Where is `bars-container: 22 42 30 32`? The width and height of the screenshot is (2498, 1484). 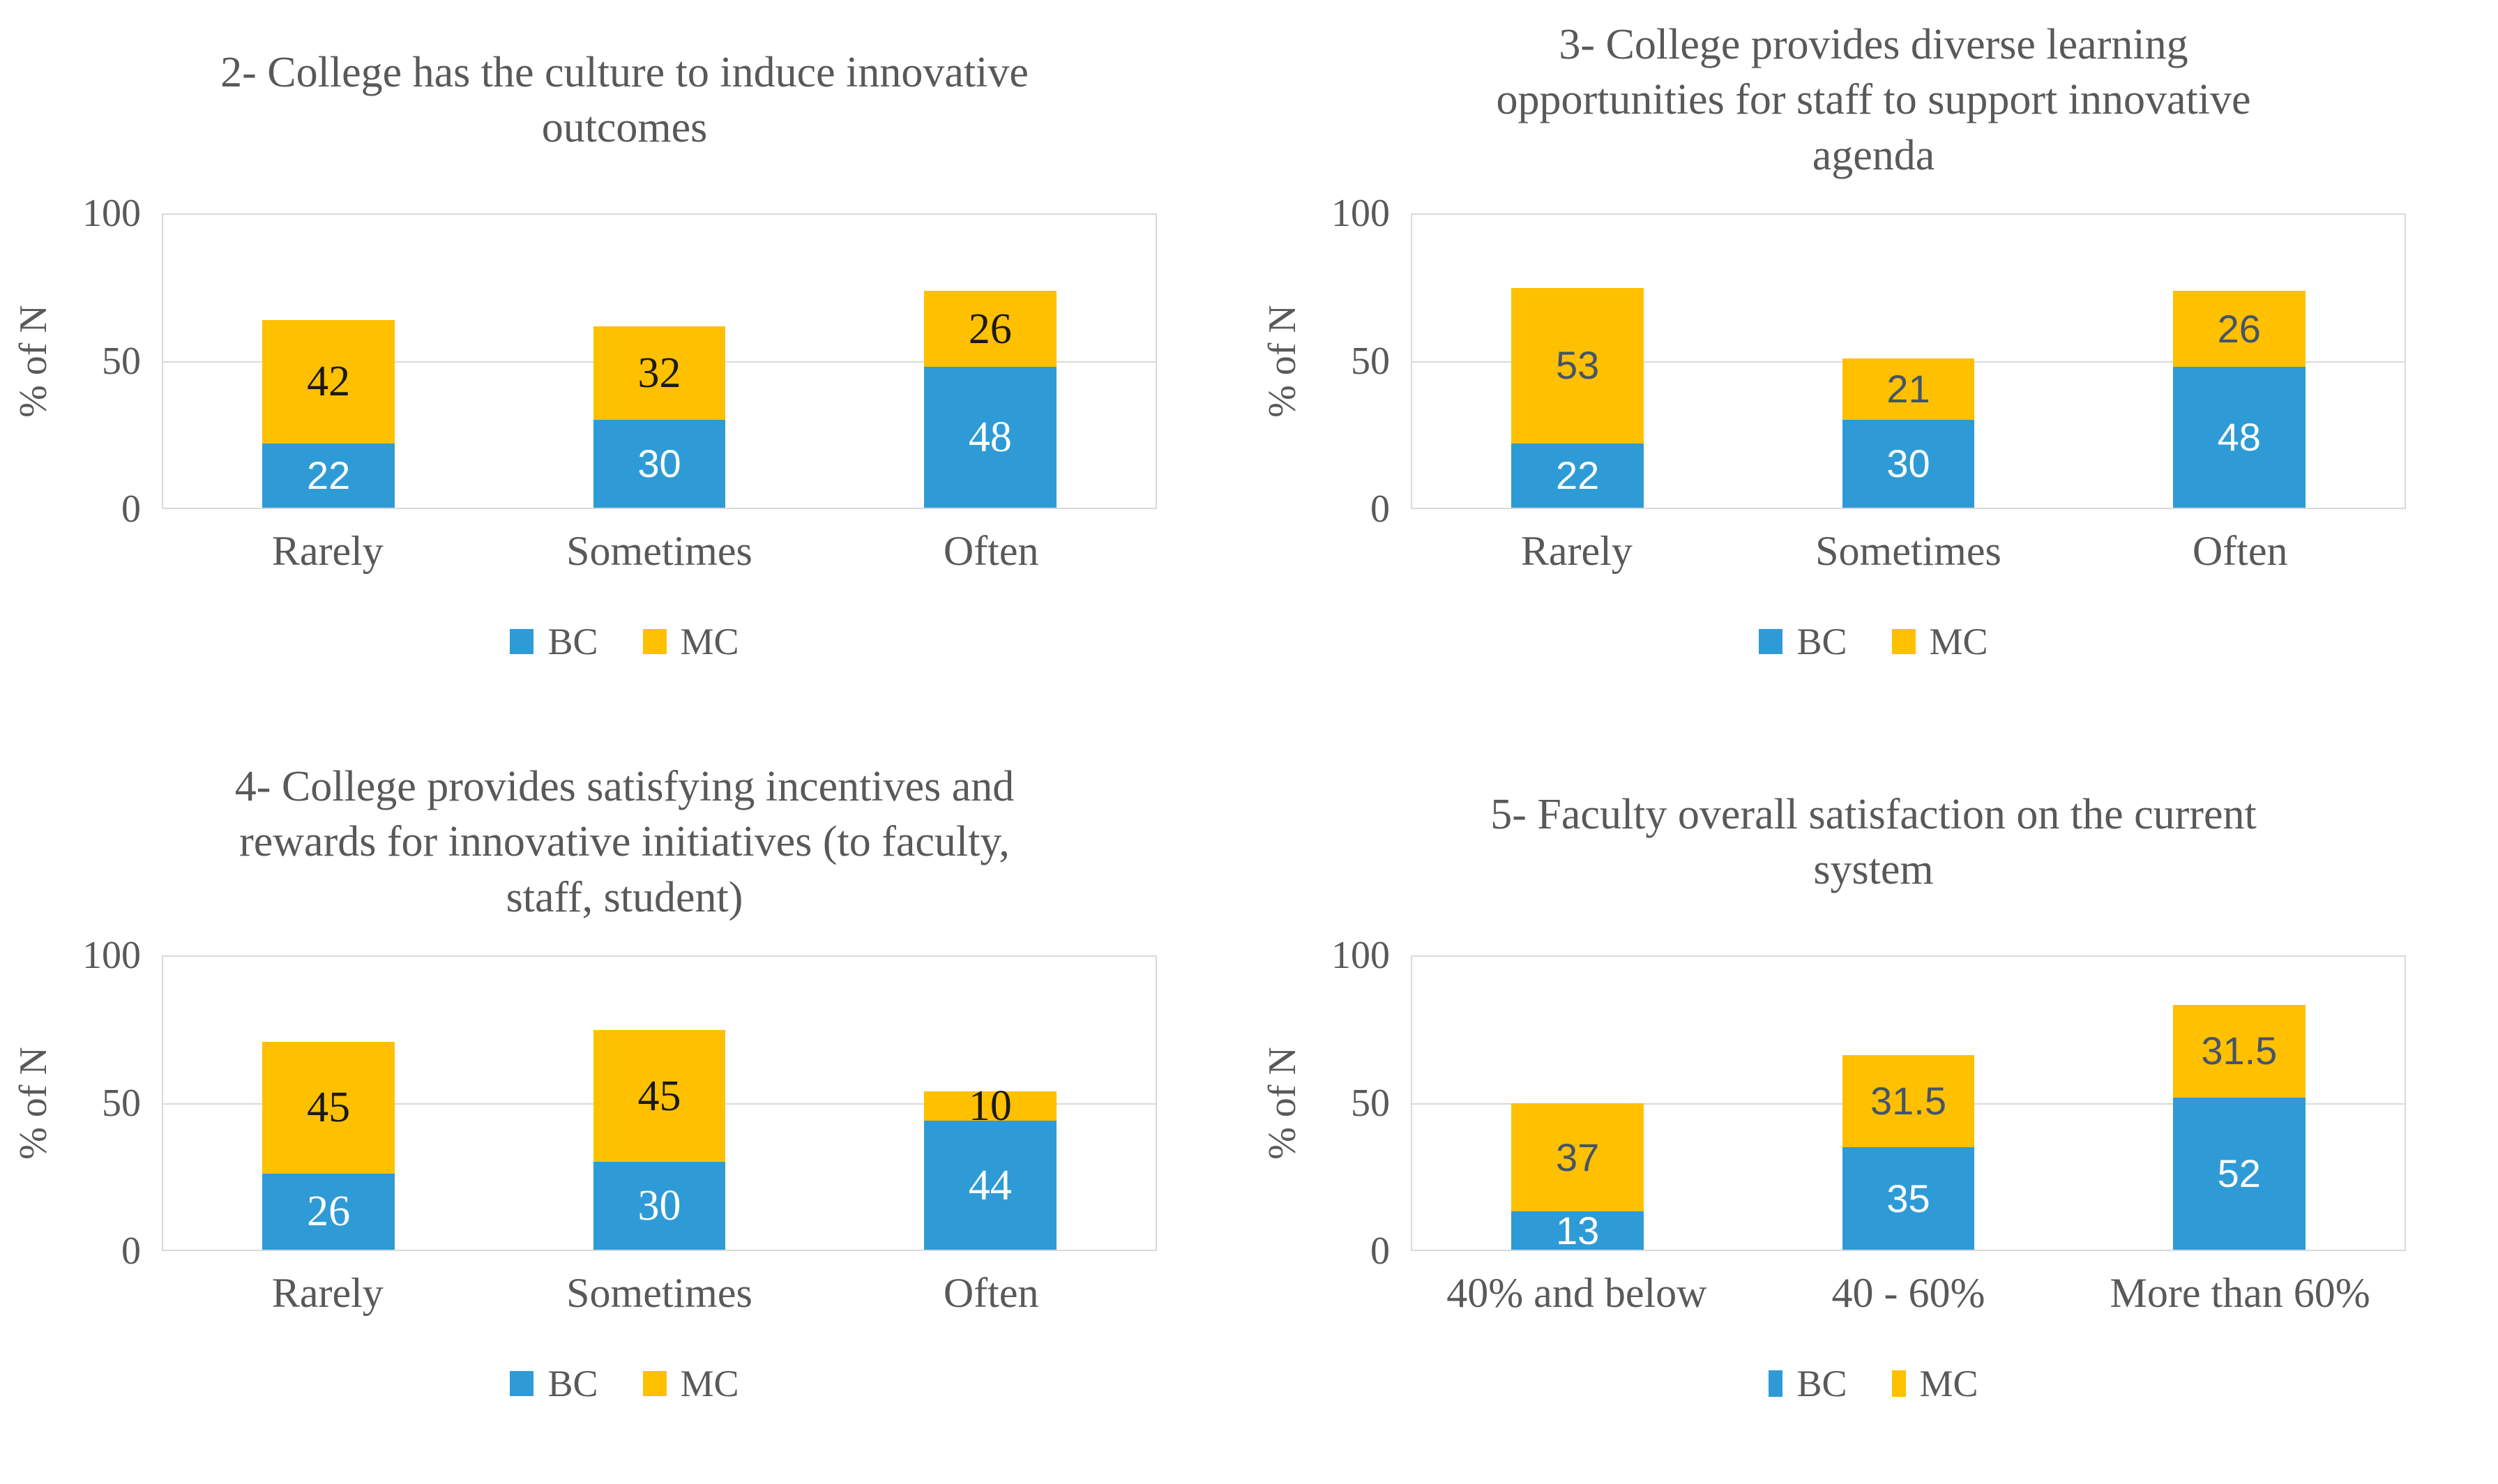
bars-container: 22 42 30 32 is located at coordinates (659, 361).